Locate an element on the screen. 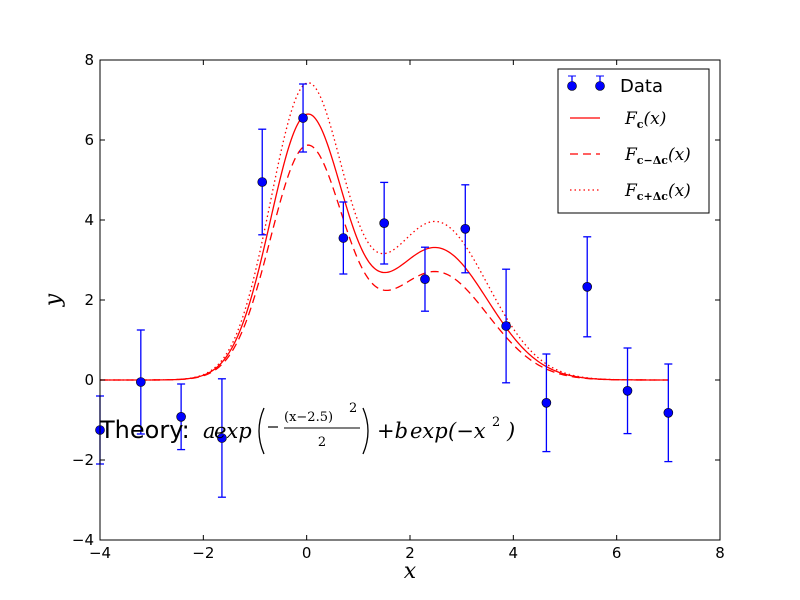  annotation-paren-right is located at coordinates (365, 431).